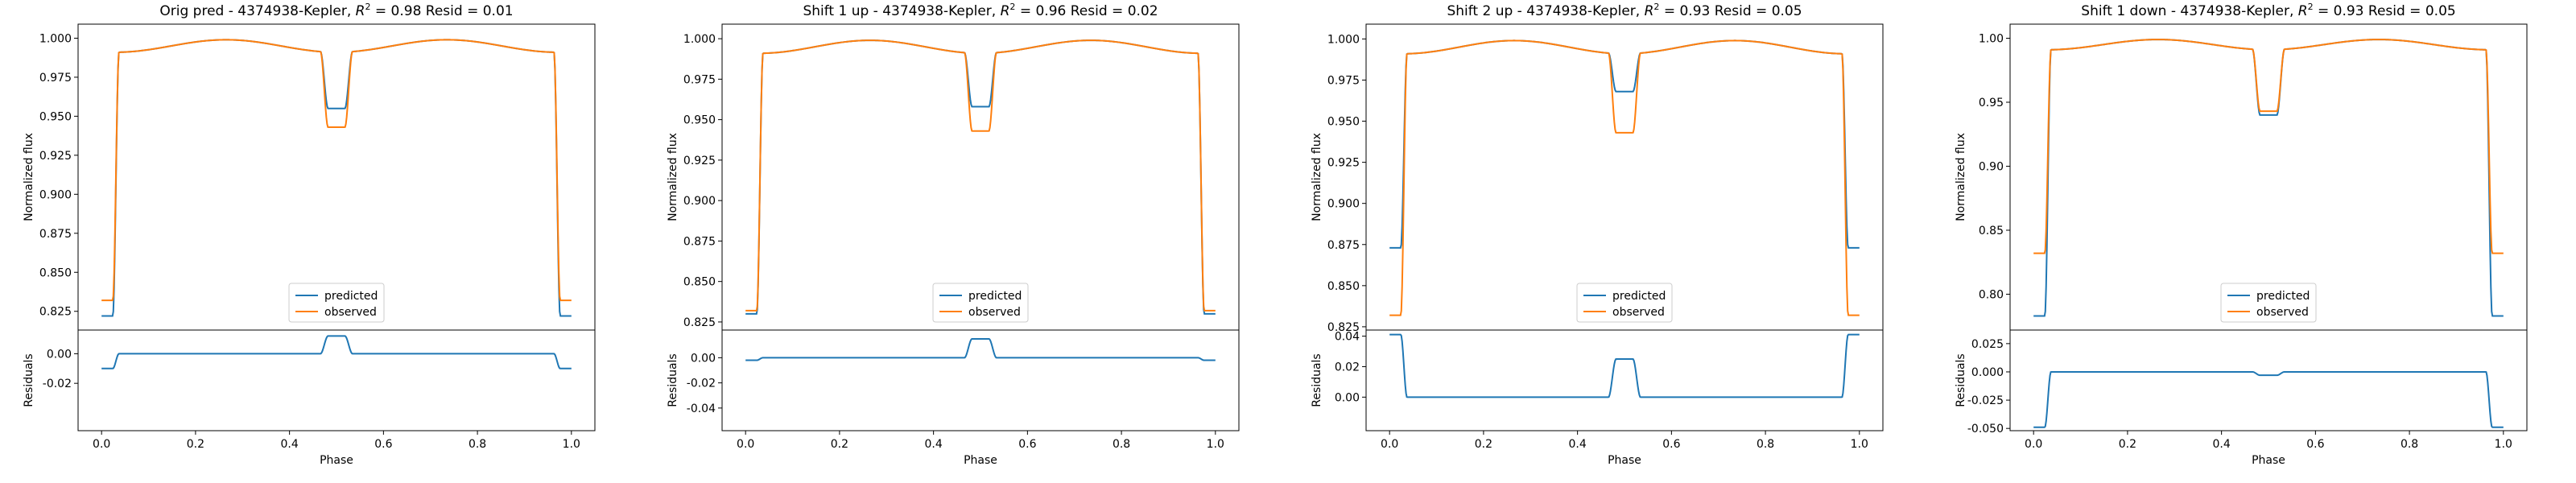 The width and height of the screenshot is (2576, 483). What do you see at coordinates (1543, 11) in the screenshot?
I see `title-prefix: Shift 2 up - 4374938-Kepler,` at bounding box center [1543, 11].